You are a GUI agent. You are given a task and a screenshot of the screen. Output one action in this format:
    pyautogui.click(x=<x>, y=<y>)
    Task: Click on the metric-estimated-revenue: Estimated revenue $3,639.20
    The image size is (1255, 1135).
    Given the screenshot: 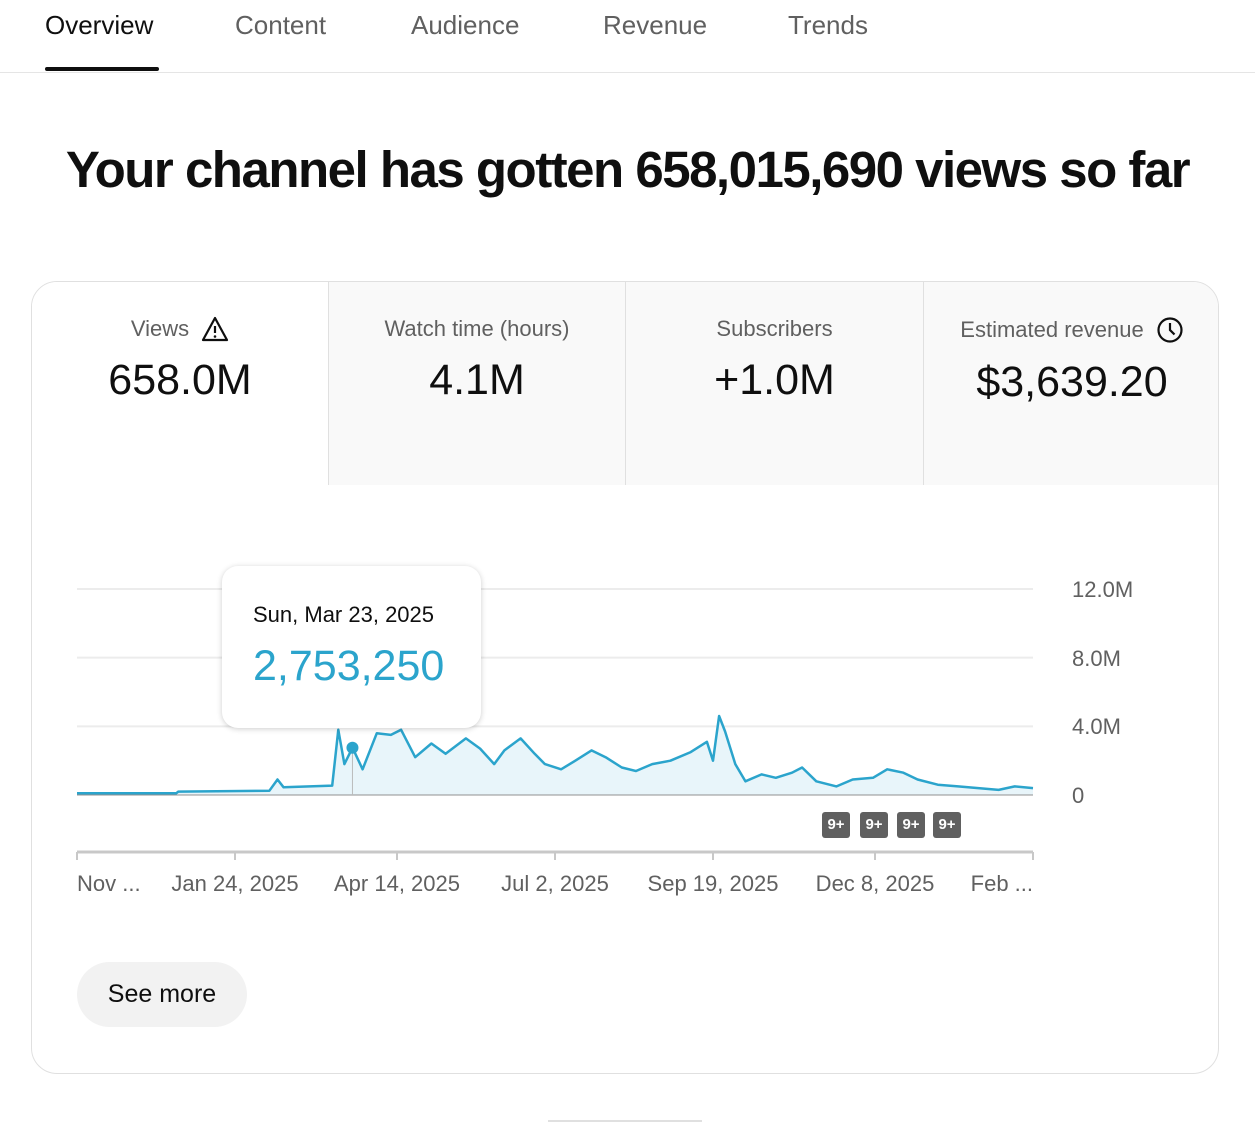 What is the action you would take?
    pyautogui.click(x=1070, y=383)
    